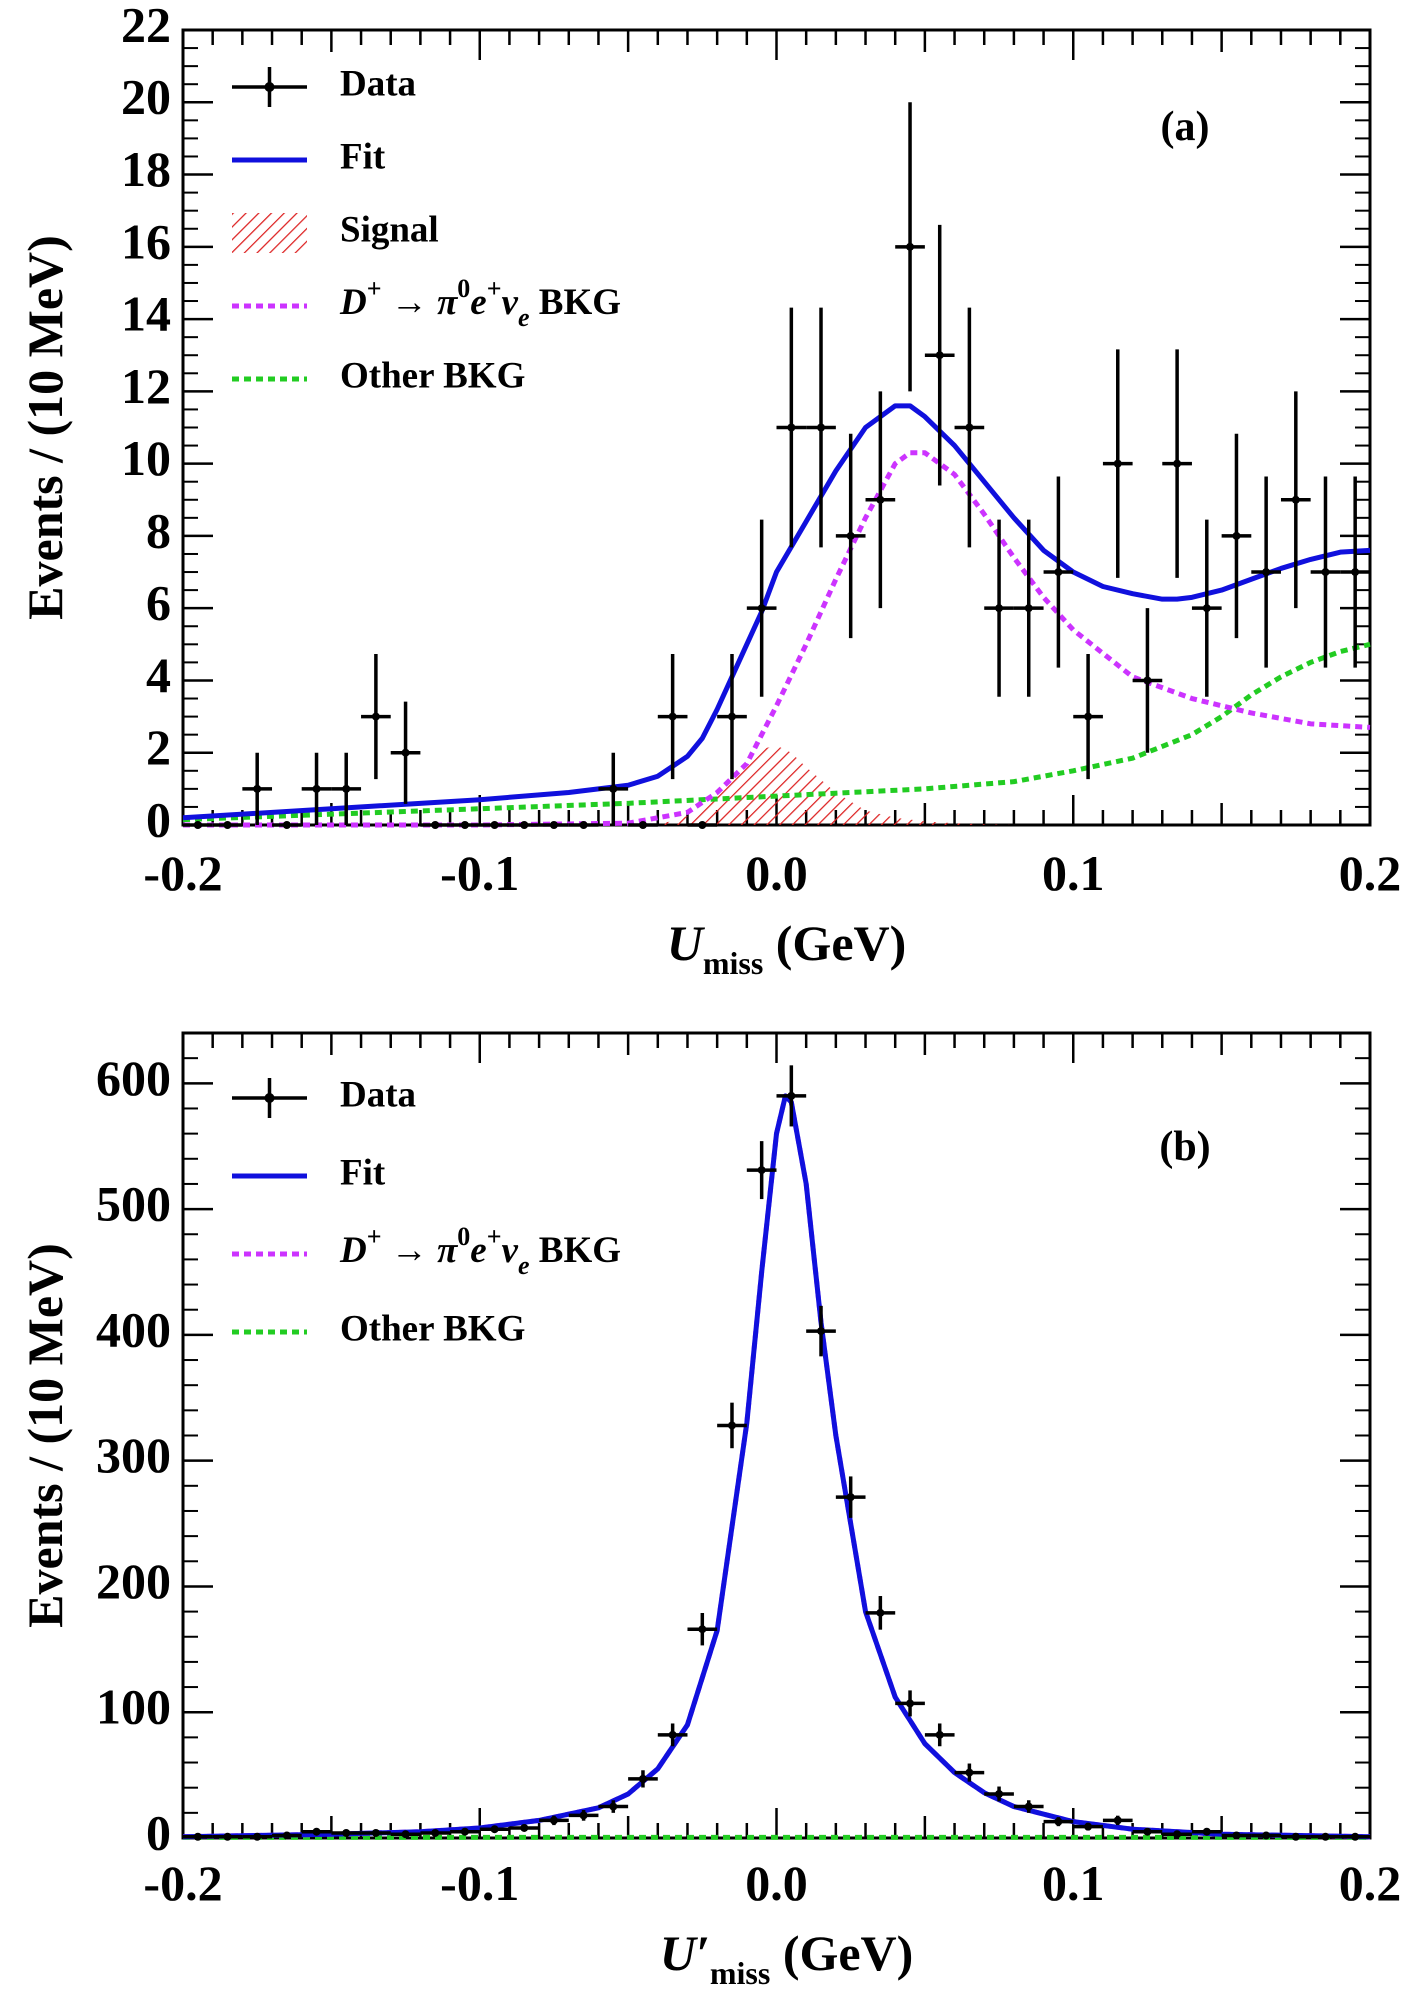  Describe the element at coordinates (158, 603) in the screenshot. I see `y-tick-label: 6` at that location.